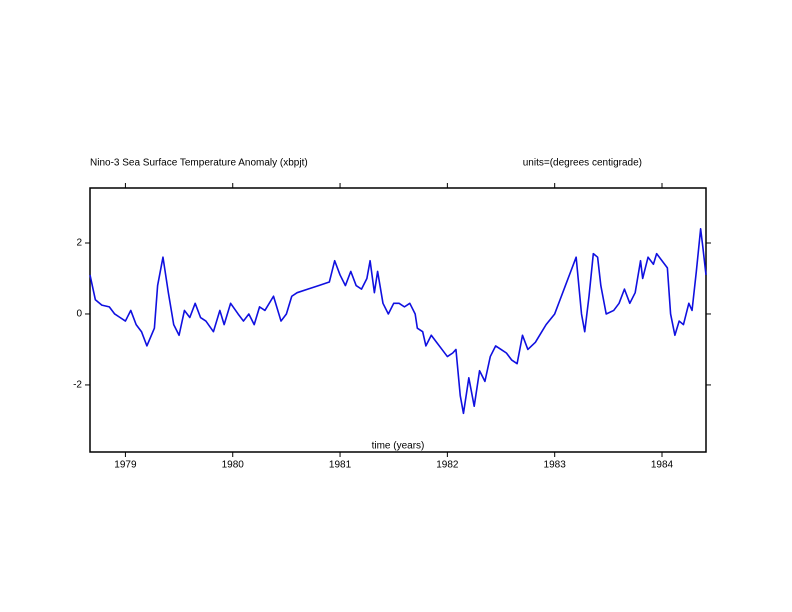 The image size is (792, 612). I want to click on x-tick-label: 1980, so click(233, 465).